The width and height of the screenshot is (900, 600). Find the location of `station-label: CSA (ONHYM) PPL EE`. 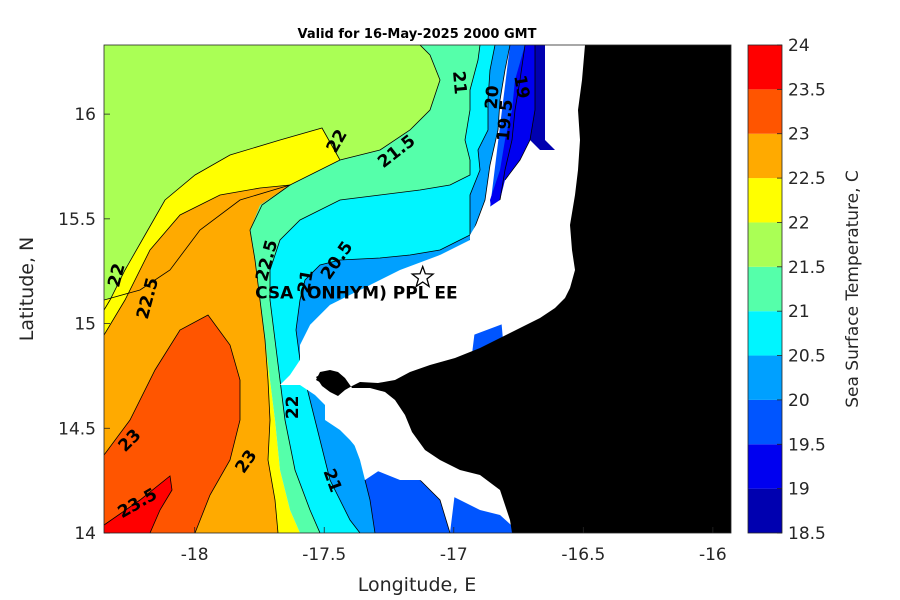

station-label: CSA (ONHYM) PPL EE is located at coordinates (356, 293).